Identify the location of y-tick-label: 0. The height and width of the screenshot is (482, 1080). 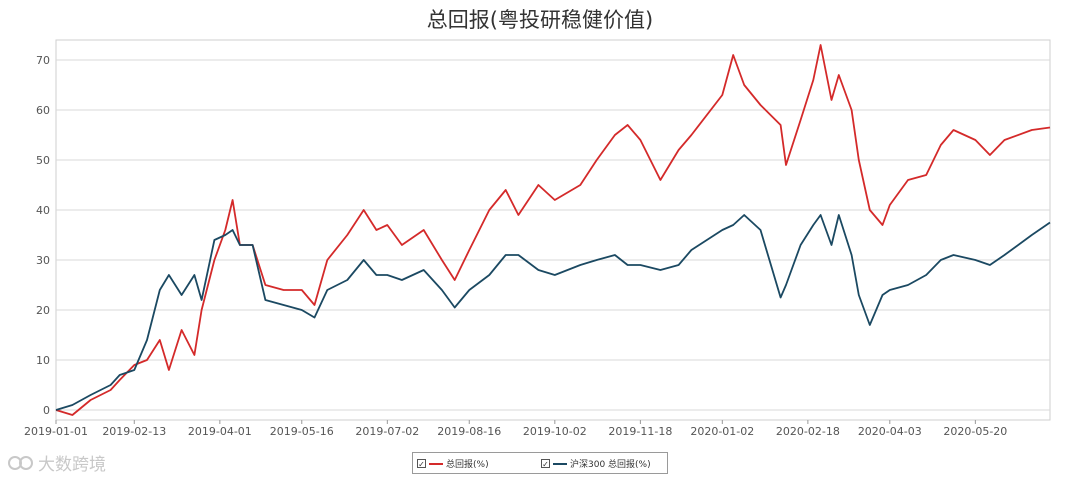
(46, 410).